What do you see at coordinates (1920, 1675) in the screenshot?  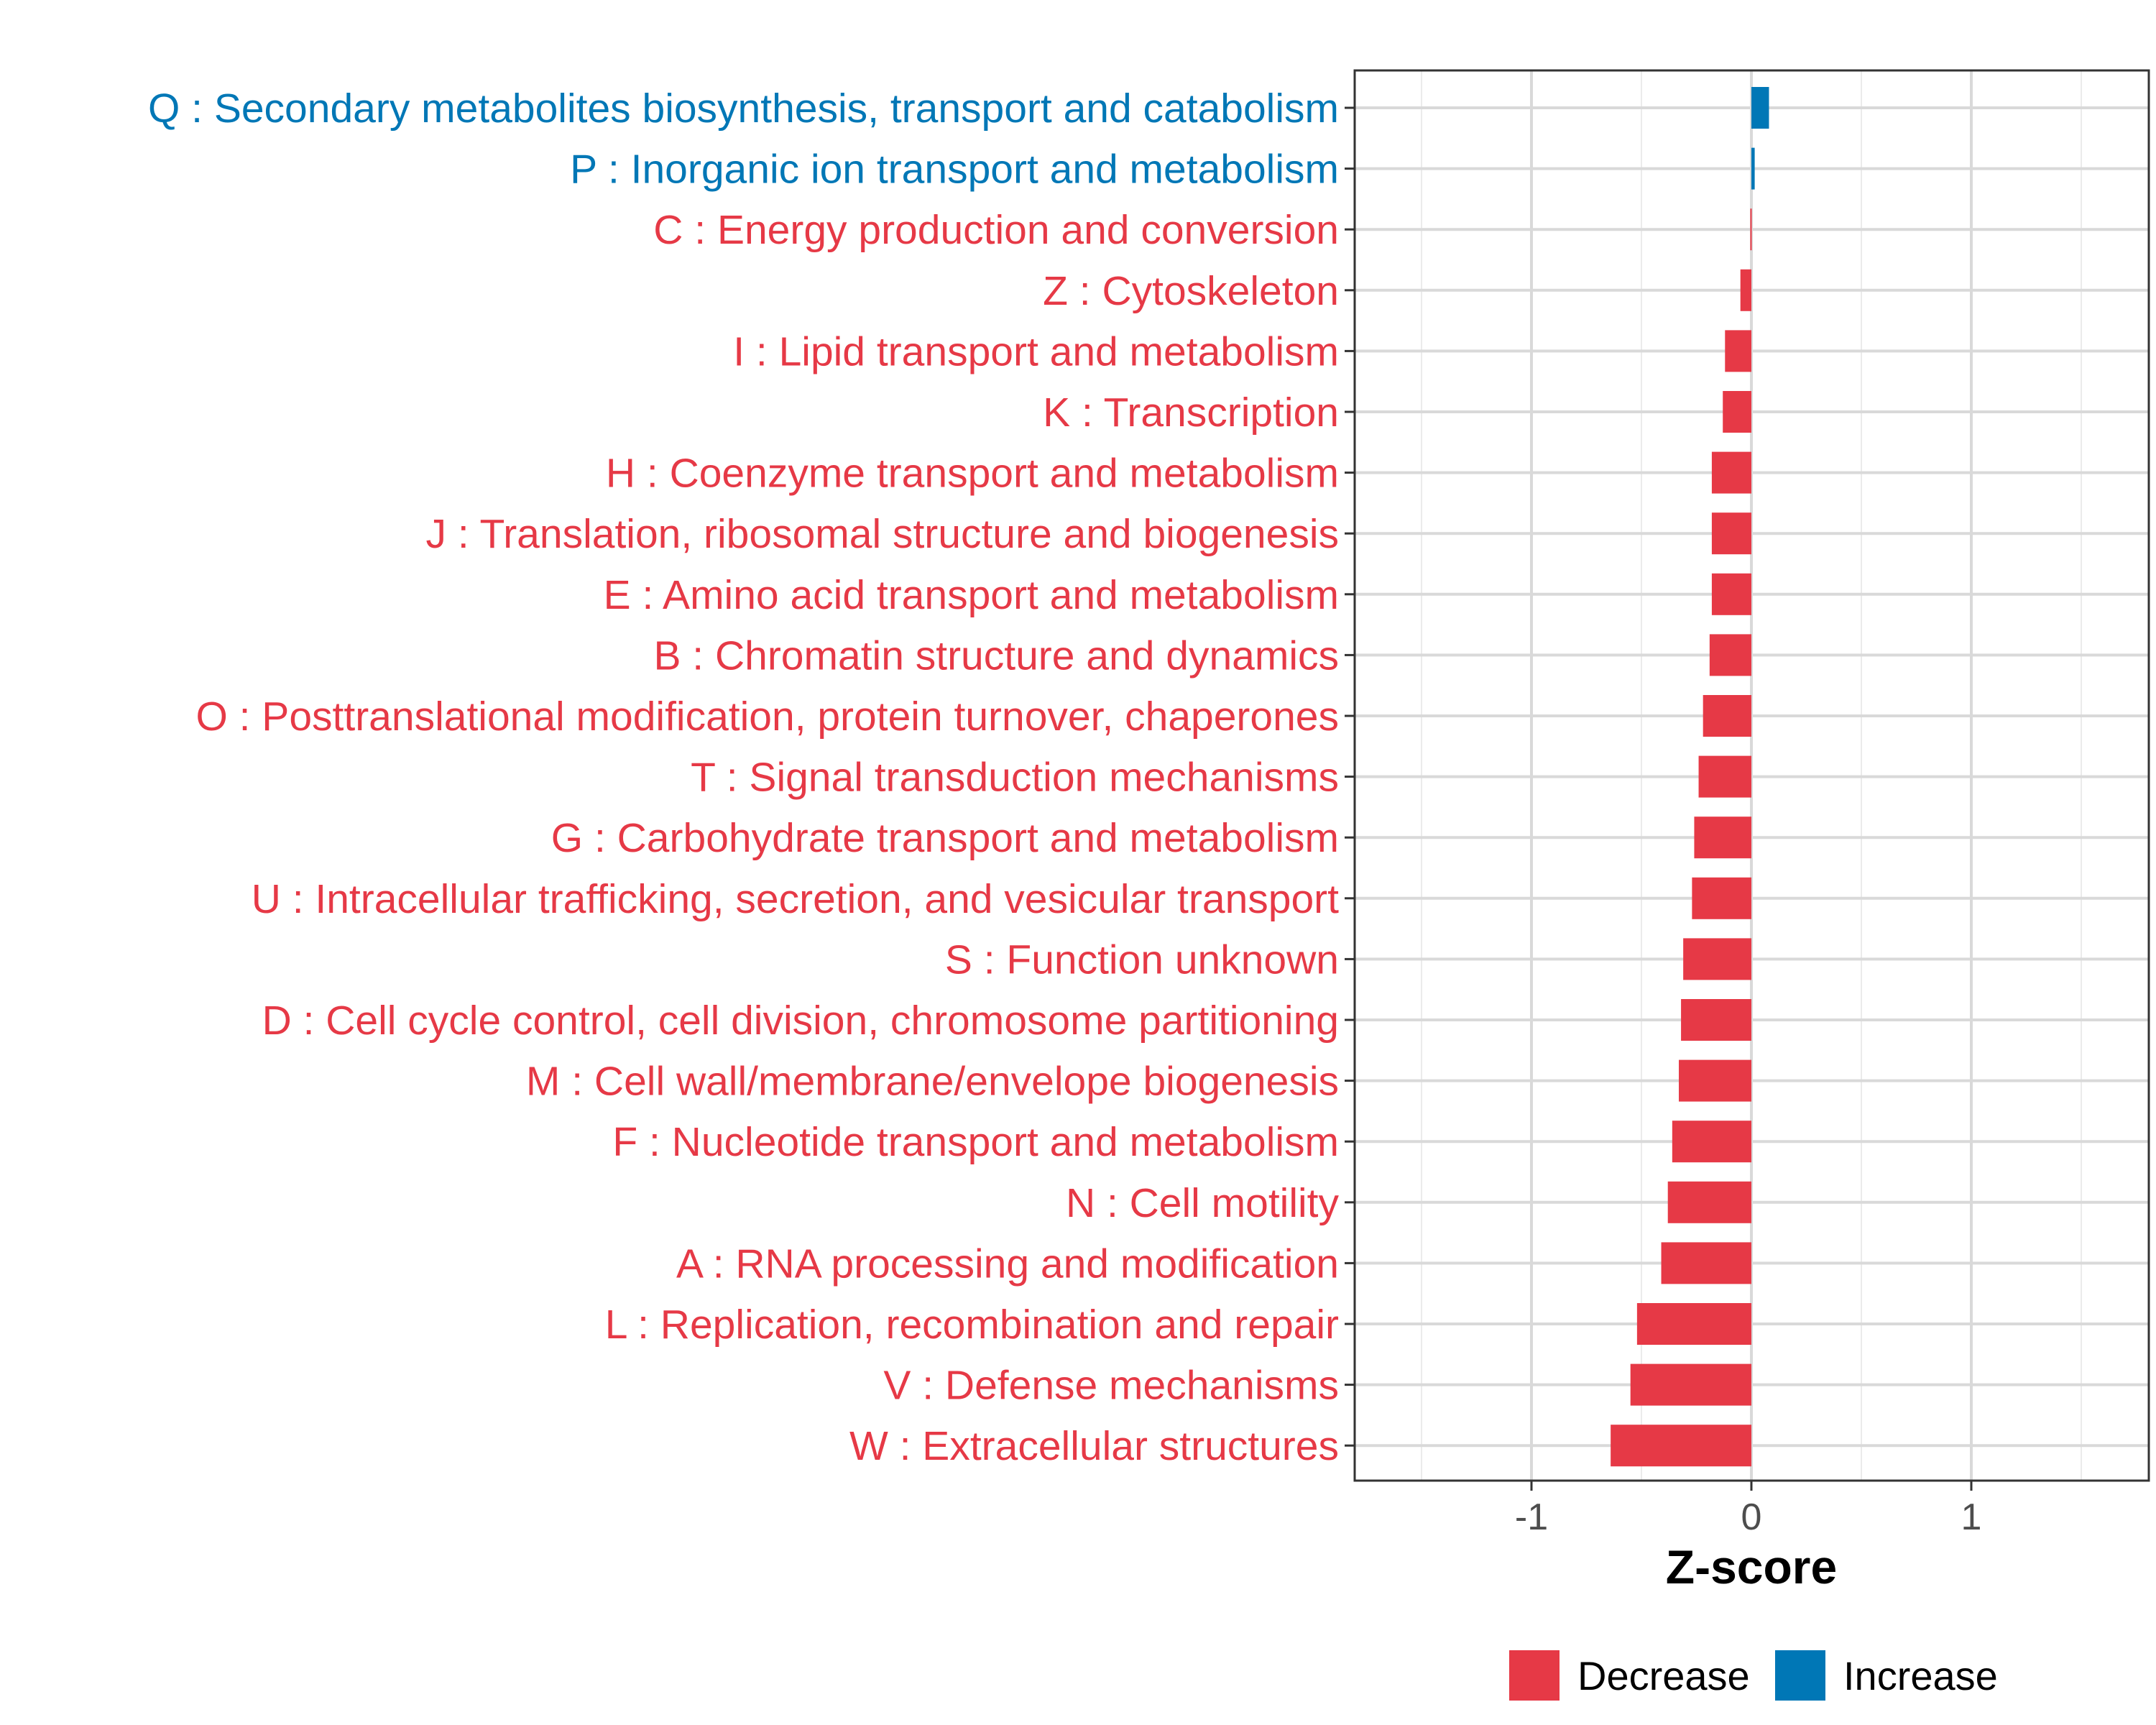 I see `legend-label-increase: Increase` at bounding box center [1920, 1675].